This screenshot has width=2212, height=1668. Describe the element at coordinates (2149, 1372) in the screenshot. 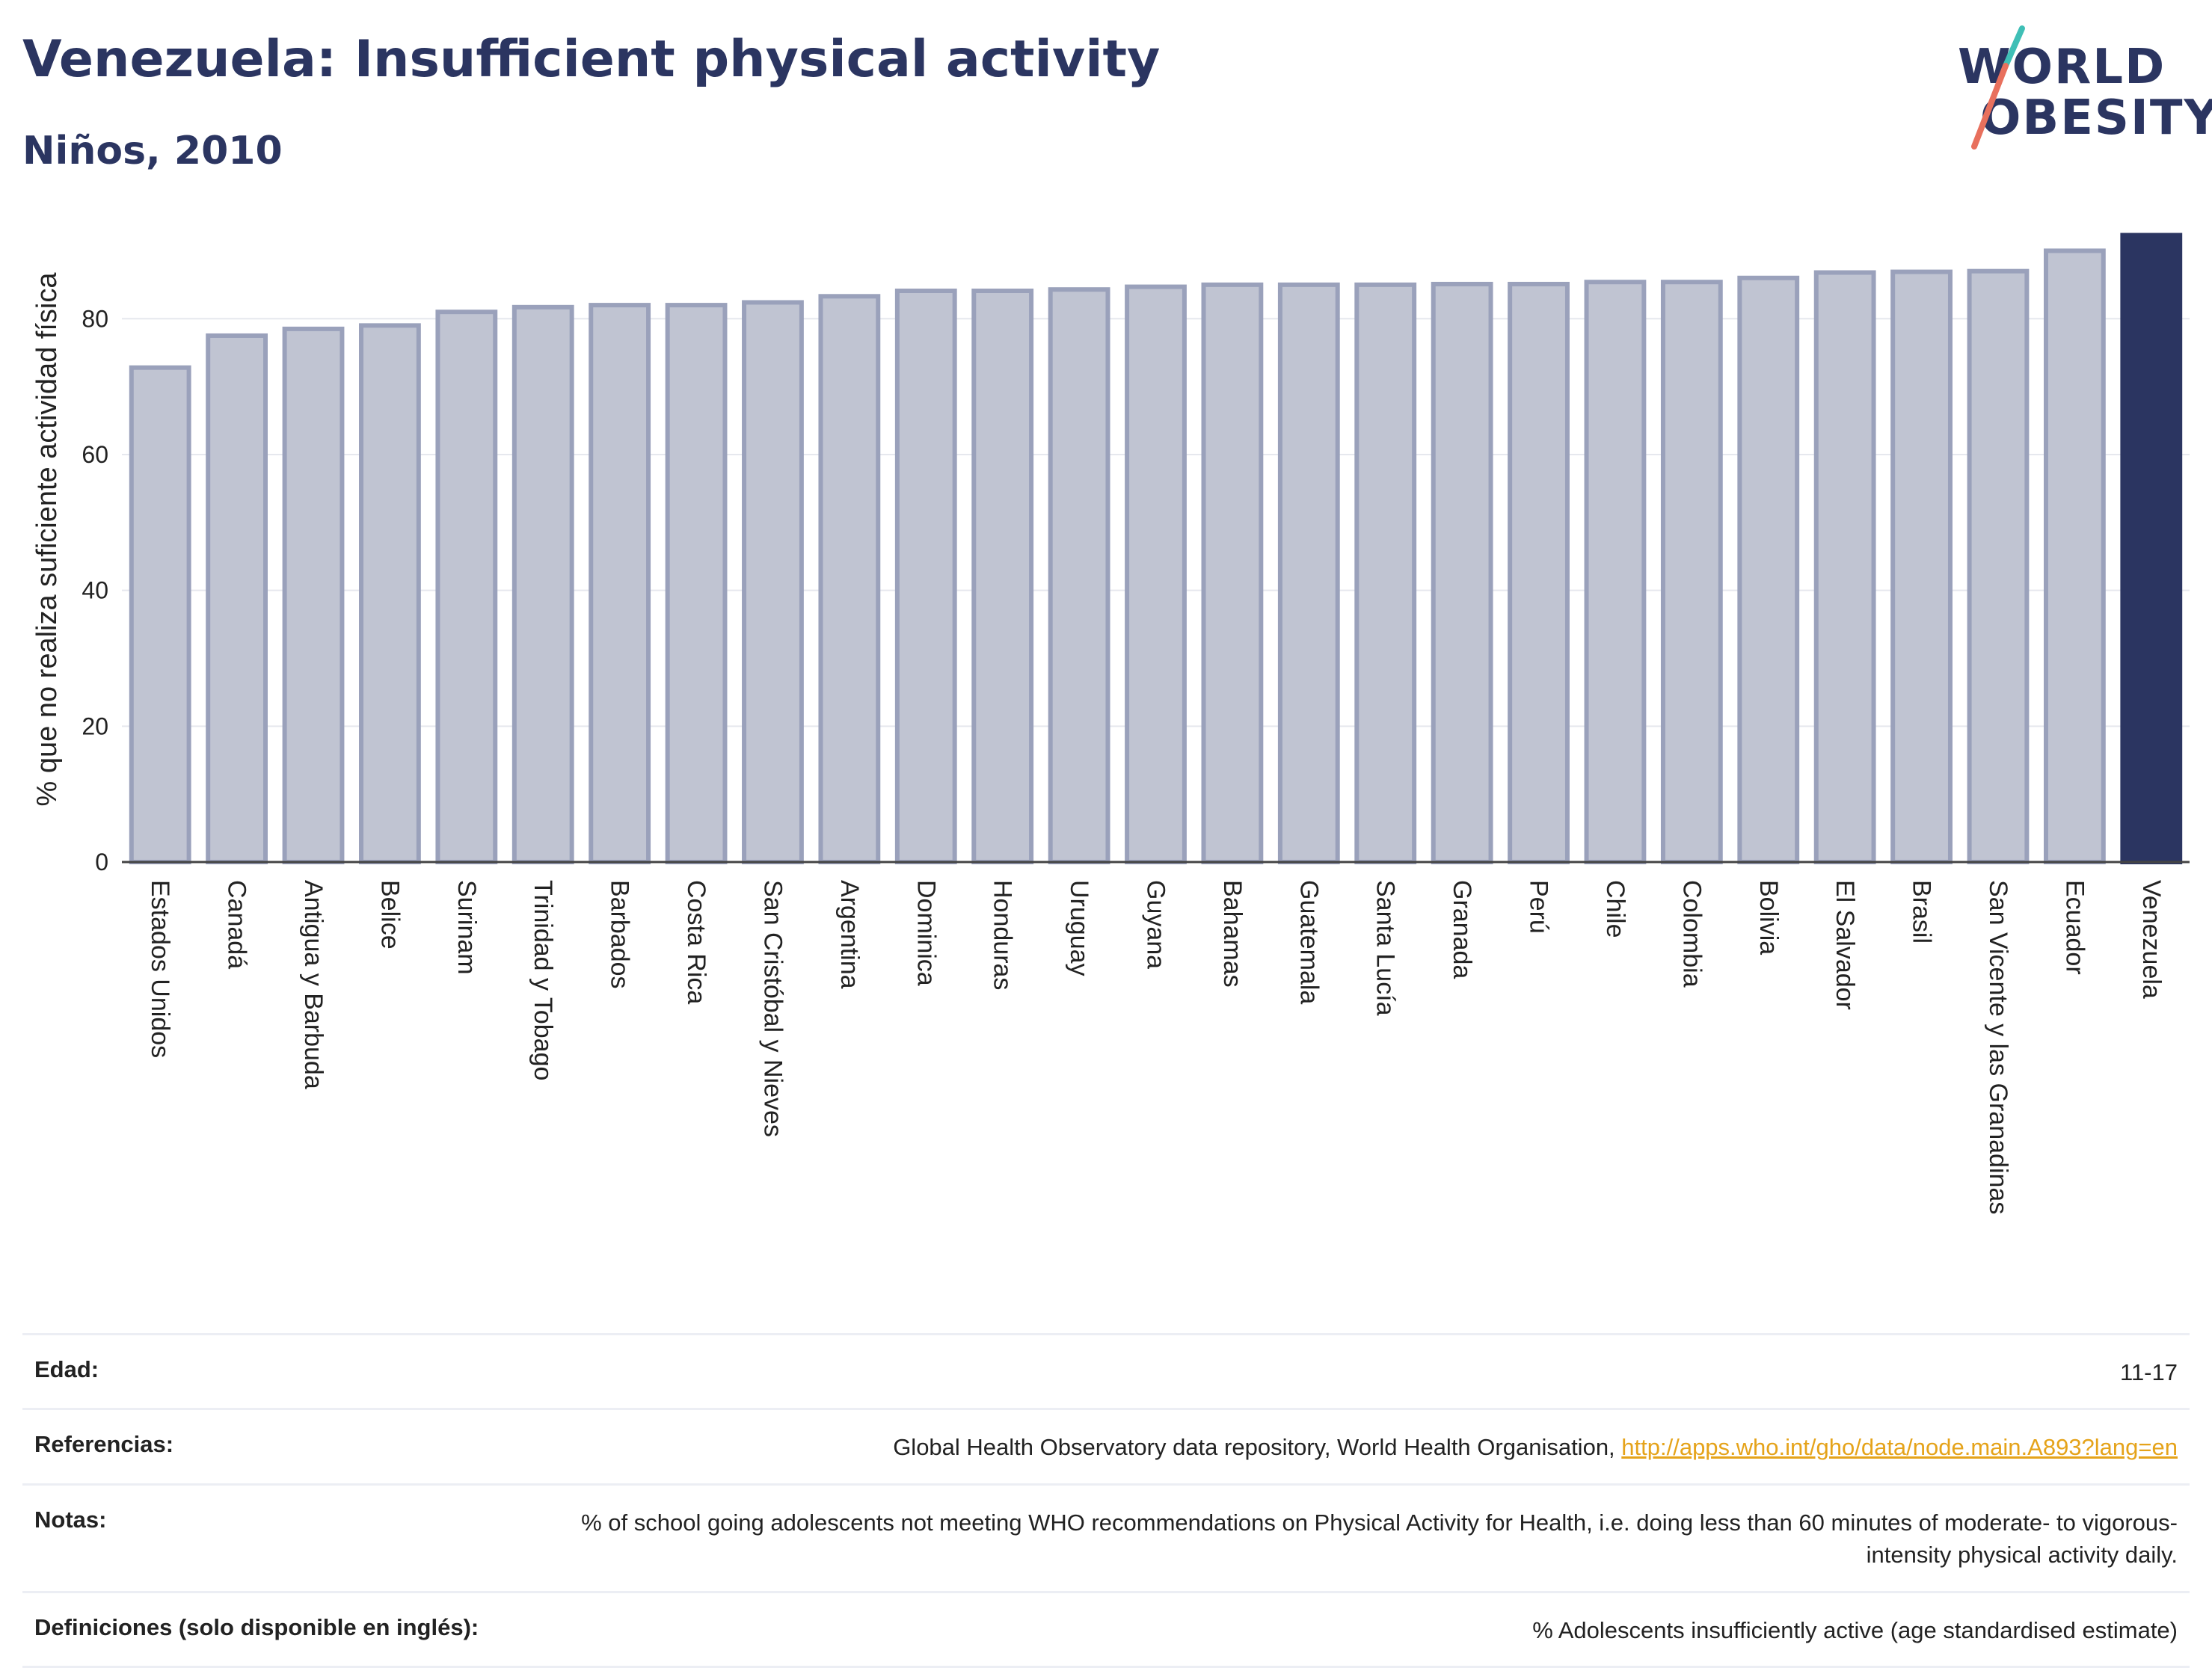

I see `meta-value-age: 11-17` at that location.